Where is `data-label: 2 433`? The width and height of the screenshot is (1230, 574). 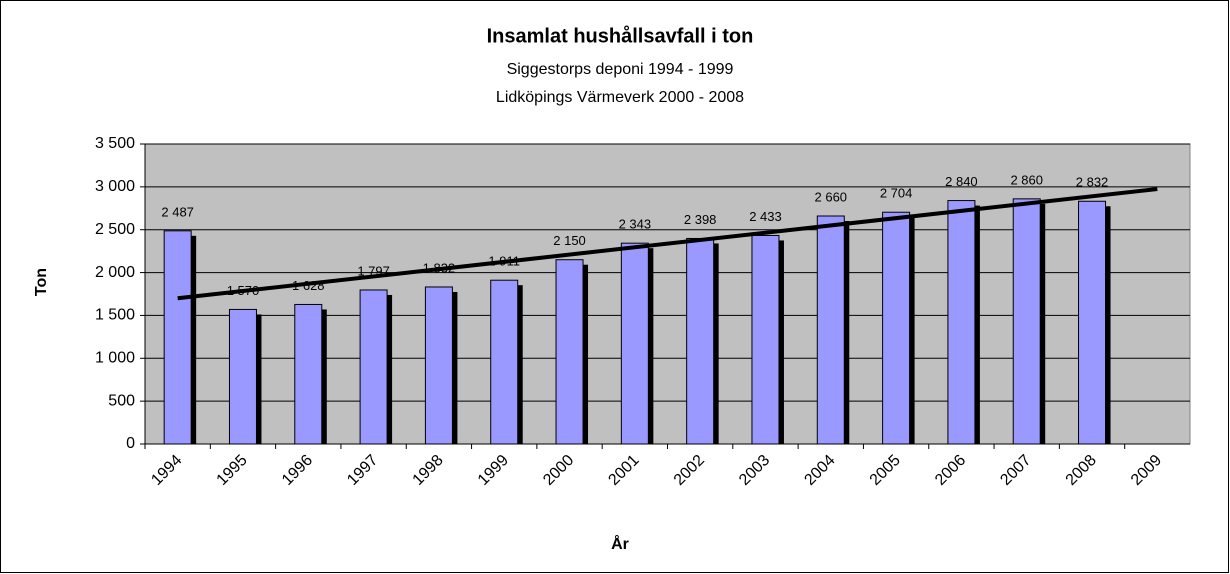
data-label: 2 433 is located at coordinates (765, 216).